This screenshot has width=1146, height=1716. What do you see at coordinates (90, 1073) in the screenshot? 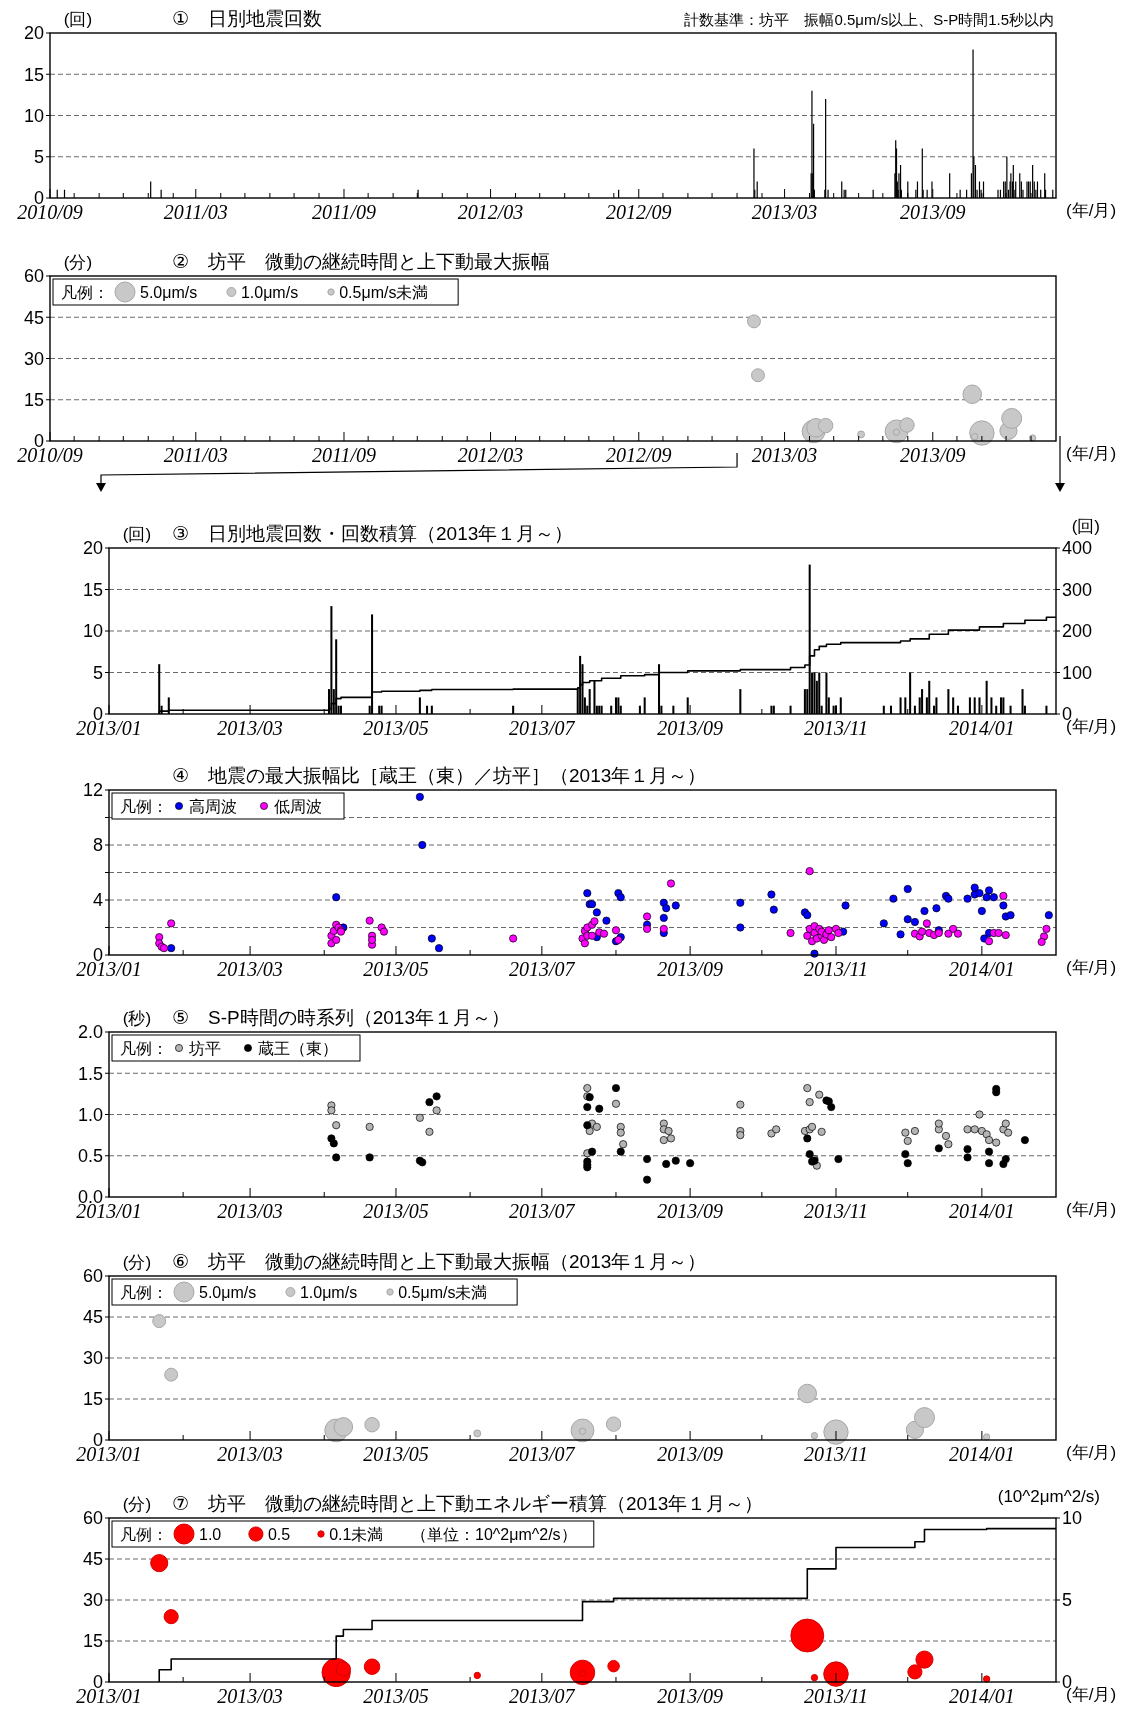
I see `y-tick-label: 1.5` at bounding box center [90, 1073].